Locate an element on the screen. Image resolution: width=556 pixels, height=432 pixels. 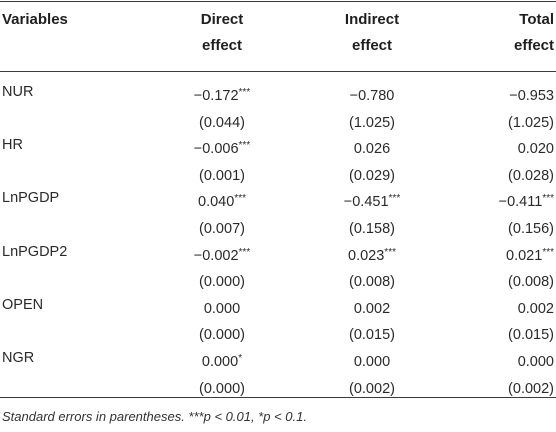
variable-name: LnPGDP is located at coordinates (31, 198).